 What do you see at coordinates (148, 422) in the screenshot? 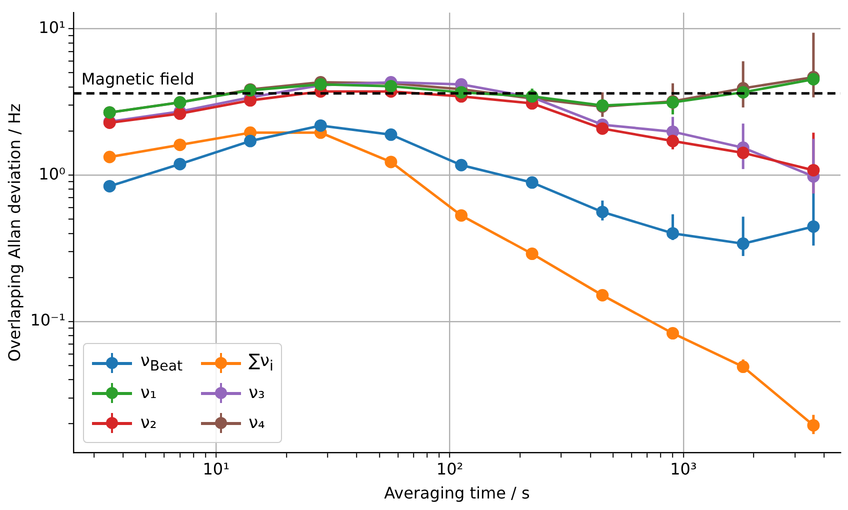
I see `legend-label: ν₂` at bounding box center [148, 422].